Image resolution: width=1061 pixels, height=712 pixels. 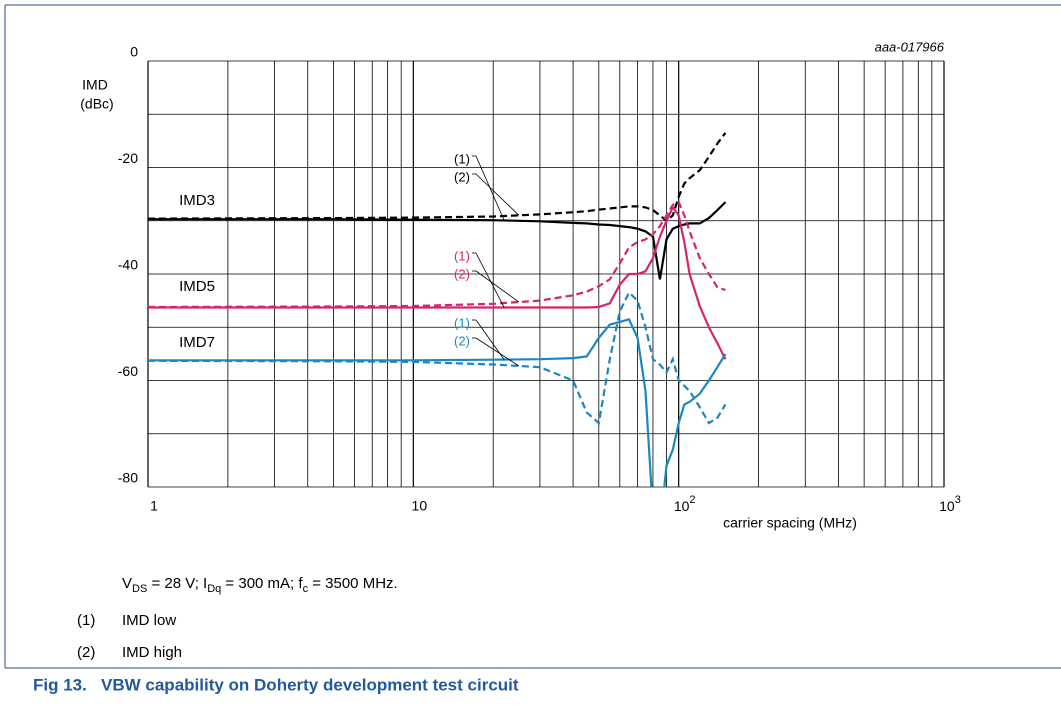 What do you see at coordinates (152, 652) in the screenshot?
I see `note-text: IMD high` at bounding box center [152, 652].